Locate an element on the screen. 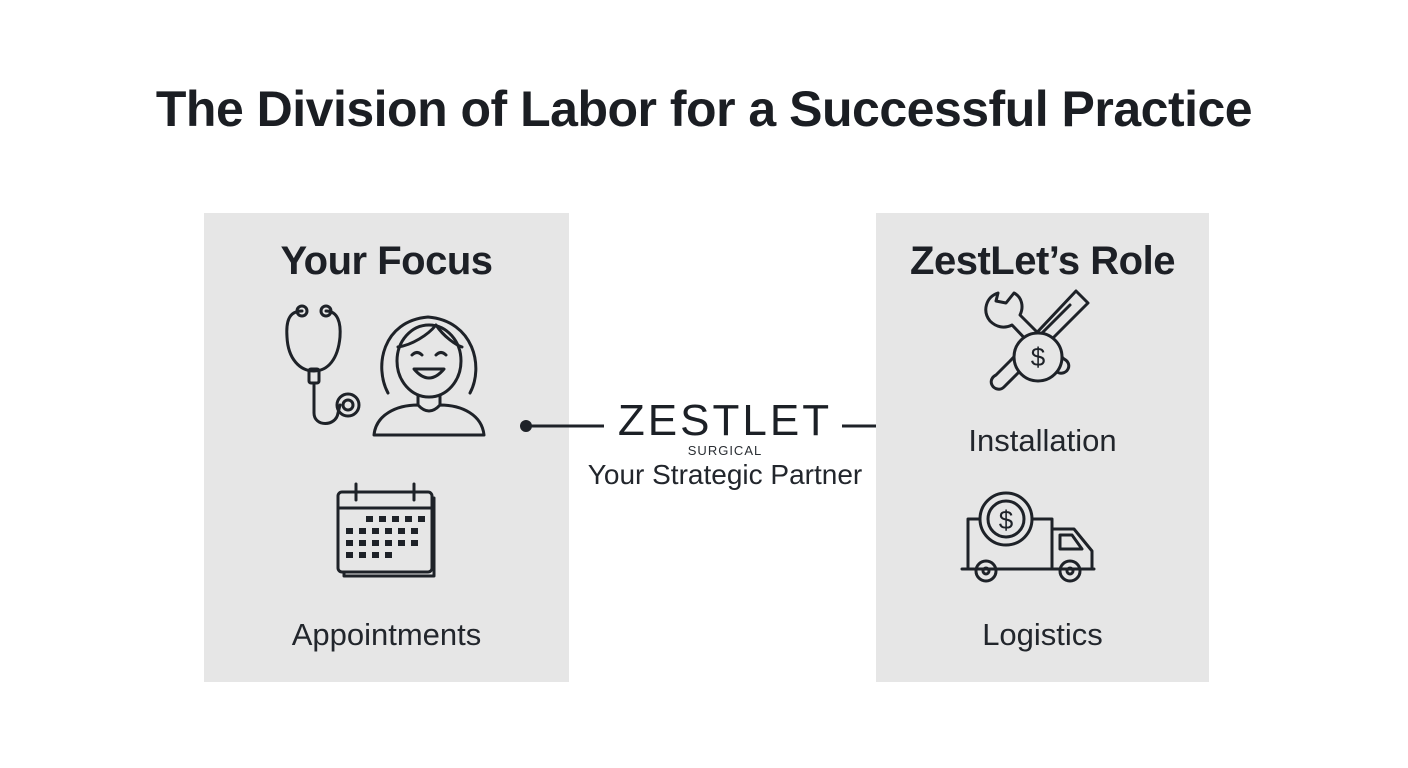 This screenshot has width=1408, height=768. brand-block: ZESTLET SURGICAL Your Strategic Partner is located at coordinates (725, 445).